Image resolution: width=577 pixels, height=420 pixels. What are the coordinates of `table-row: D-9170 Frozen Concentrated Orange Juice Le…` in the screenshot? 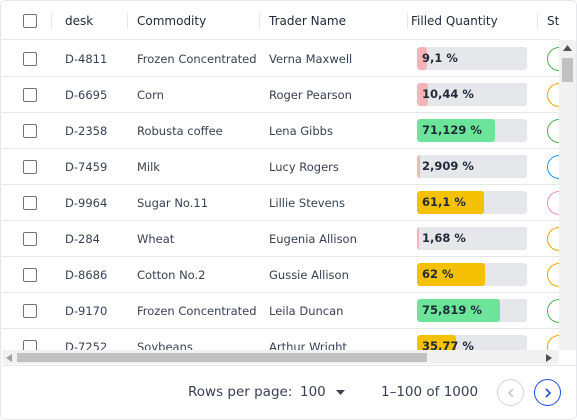 It's located at (280, 311).